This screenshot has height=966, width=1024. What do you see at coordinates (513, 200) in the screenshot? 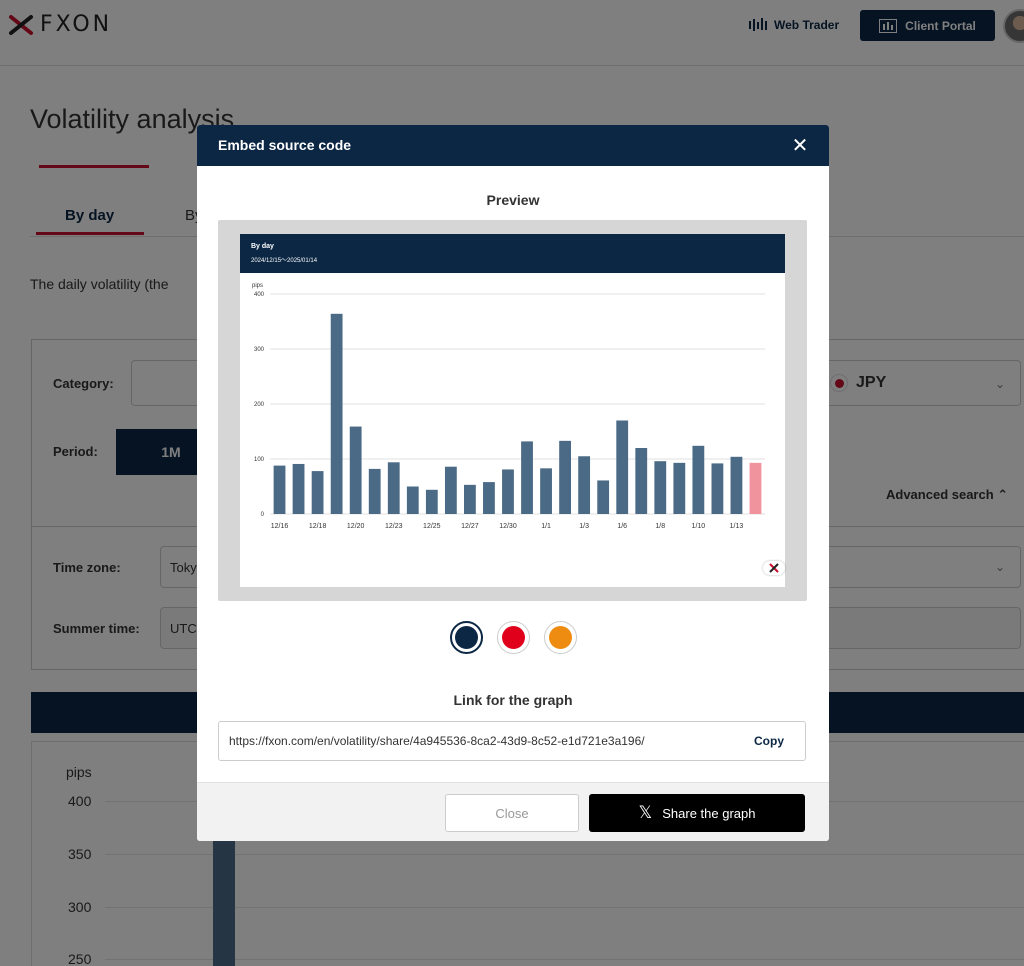
I see `preview-label: Preview` at bounding box center [513, 200].